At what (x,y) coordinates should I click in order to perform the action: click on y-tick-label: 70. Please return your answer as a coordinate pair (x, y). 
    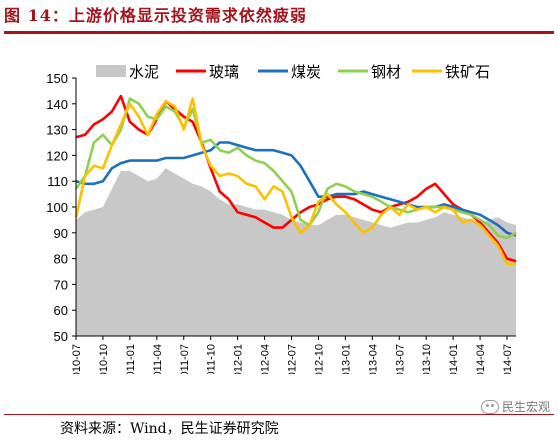
    Looking at the image, I should click on (61, 284).